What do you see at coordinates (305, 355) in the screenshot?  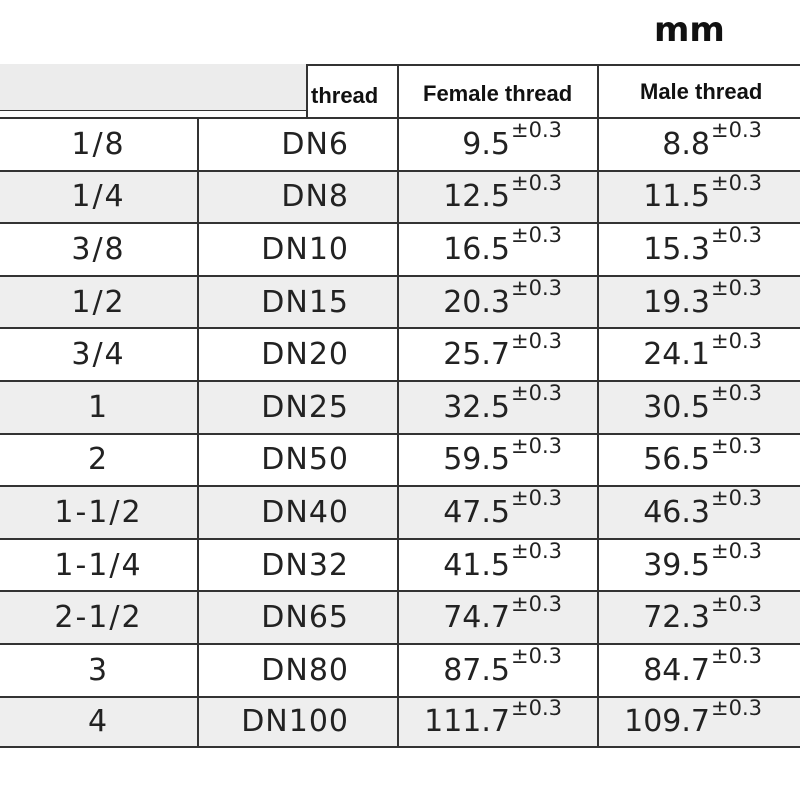 I see `dn-cell-value: DN20` at bounding box center [305, 355].